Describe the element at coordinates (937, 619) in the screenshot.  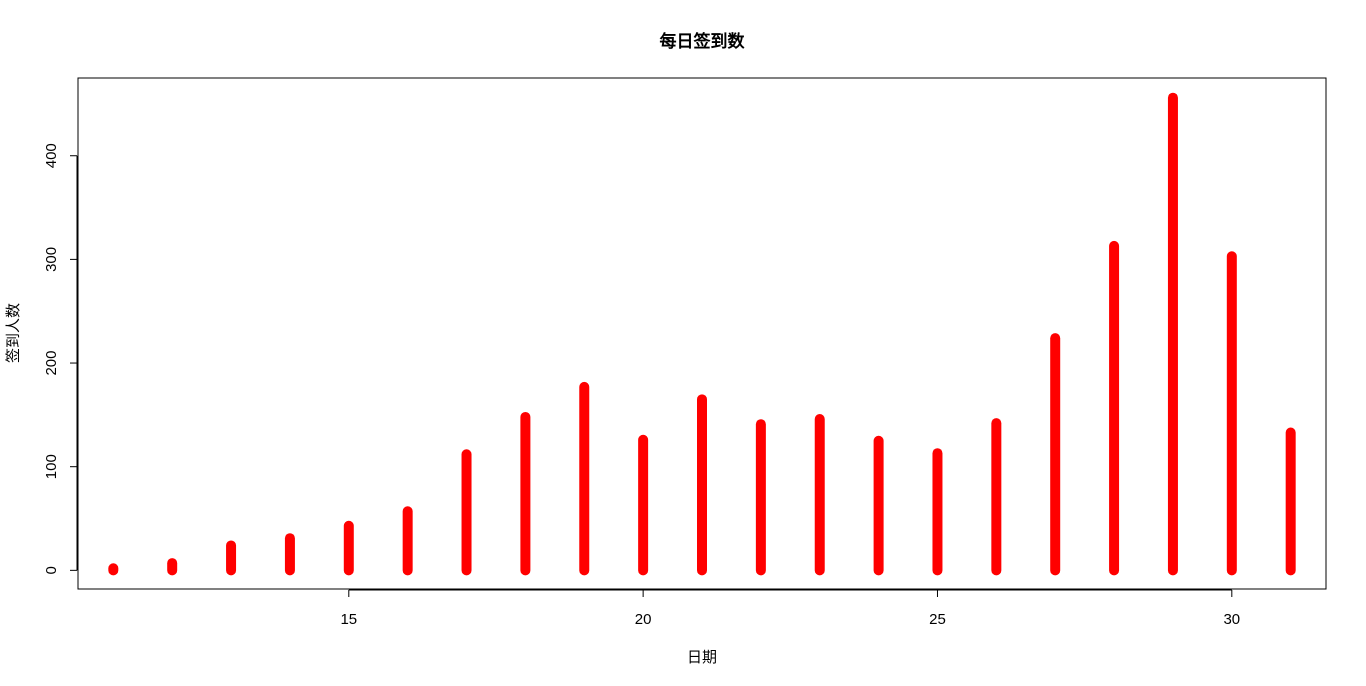
I see `x-tick-label: 25` at that location.